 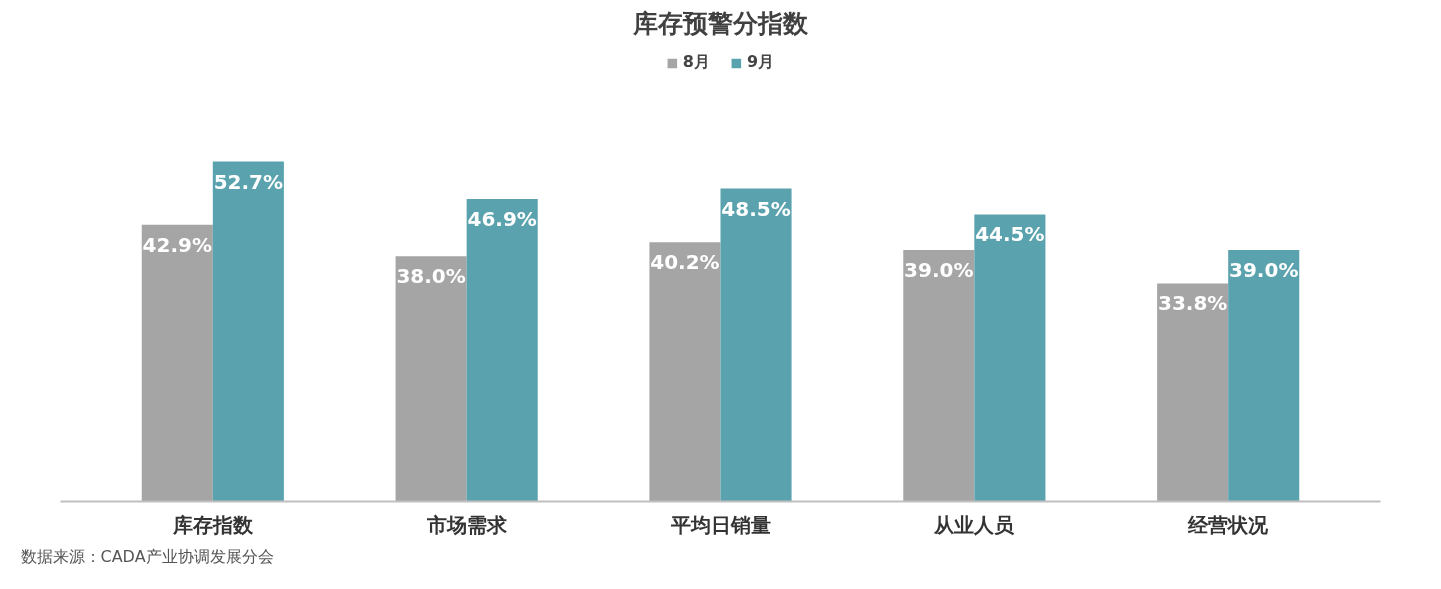 I want to click on legend-label: 9月, so click(x=761, y=62).